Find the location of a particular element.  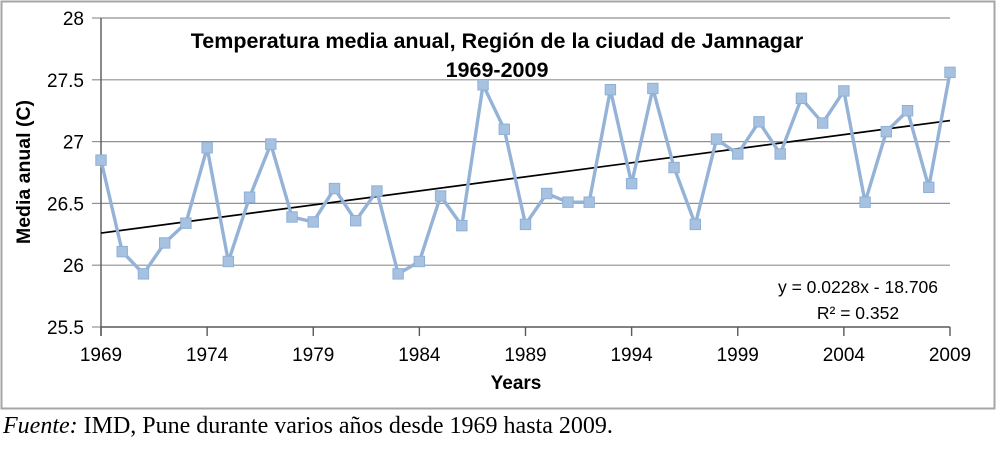

x-axis-title: Years is located at coordinates (516, 383).